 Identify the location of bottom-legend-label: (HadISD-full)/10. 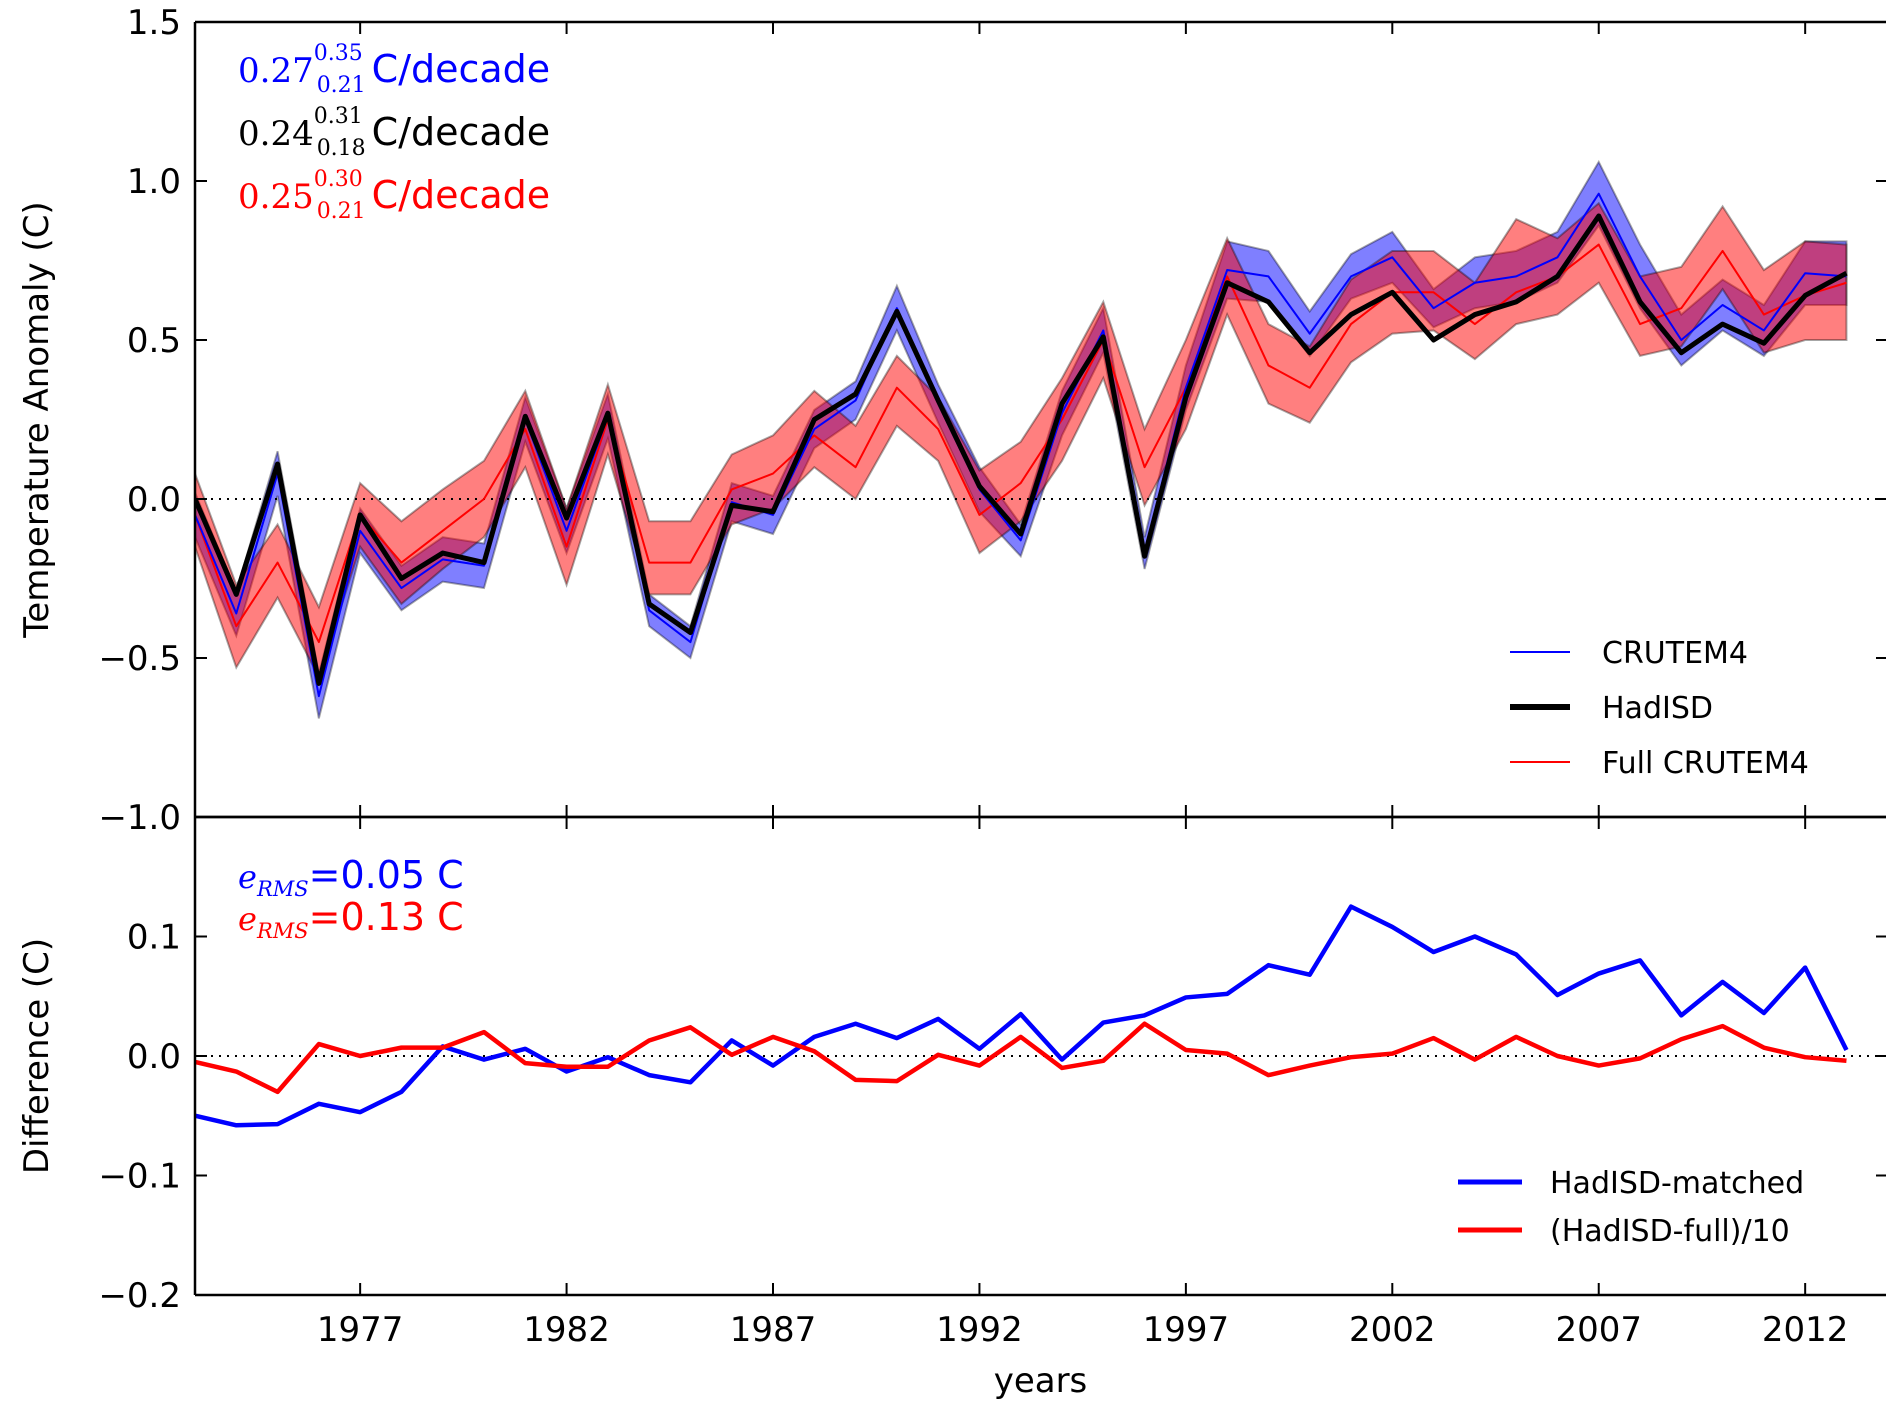
(1670, 1231).